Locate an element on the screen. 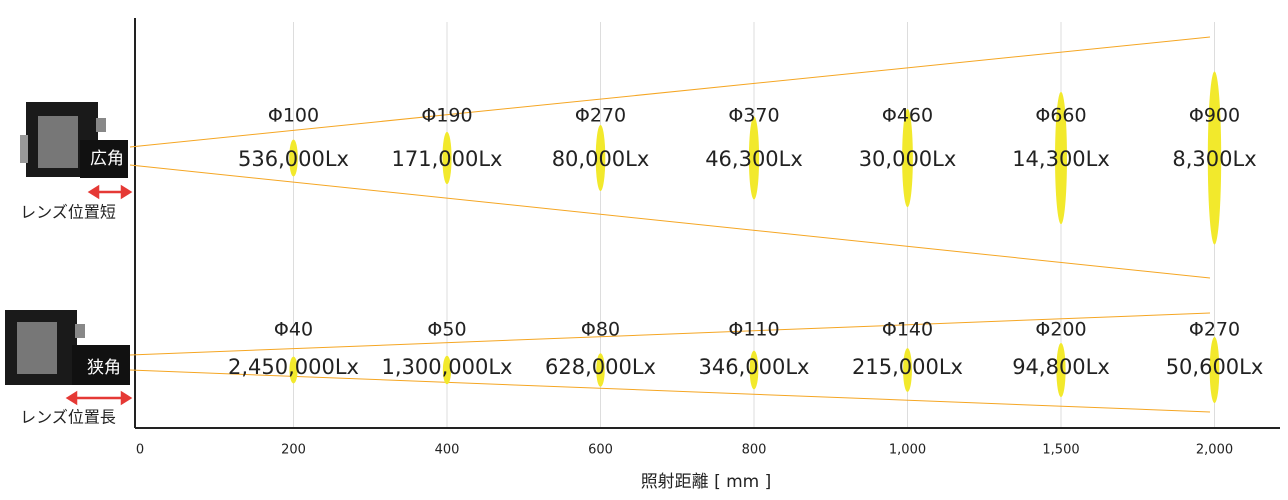 This screenshot has height=500, width=1288. illuminance: 628,000Lx is located at coordinates (600, 367).